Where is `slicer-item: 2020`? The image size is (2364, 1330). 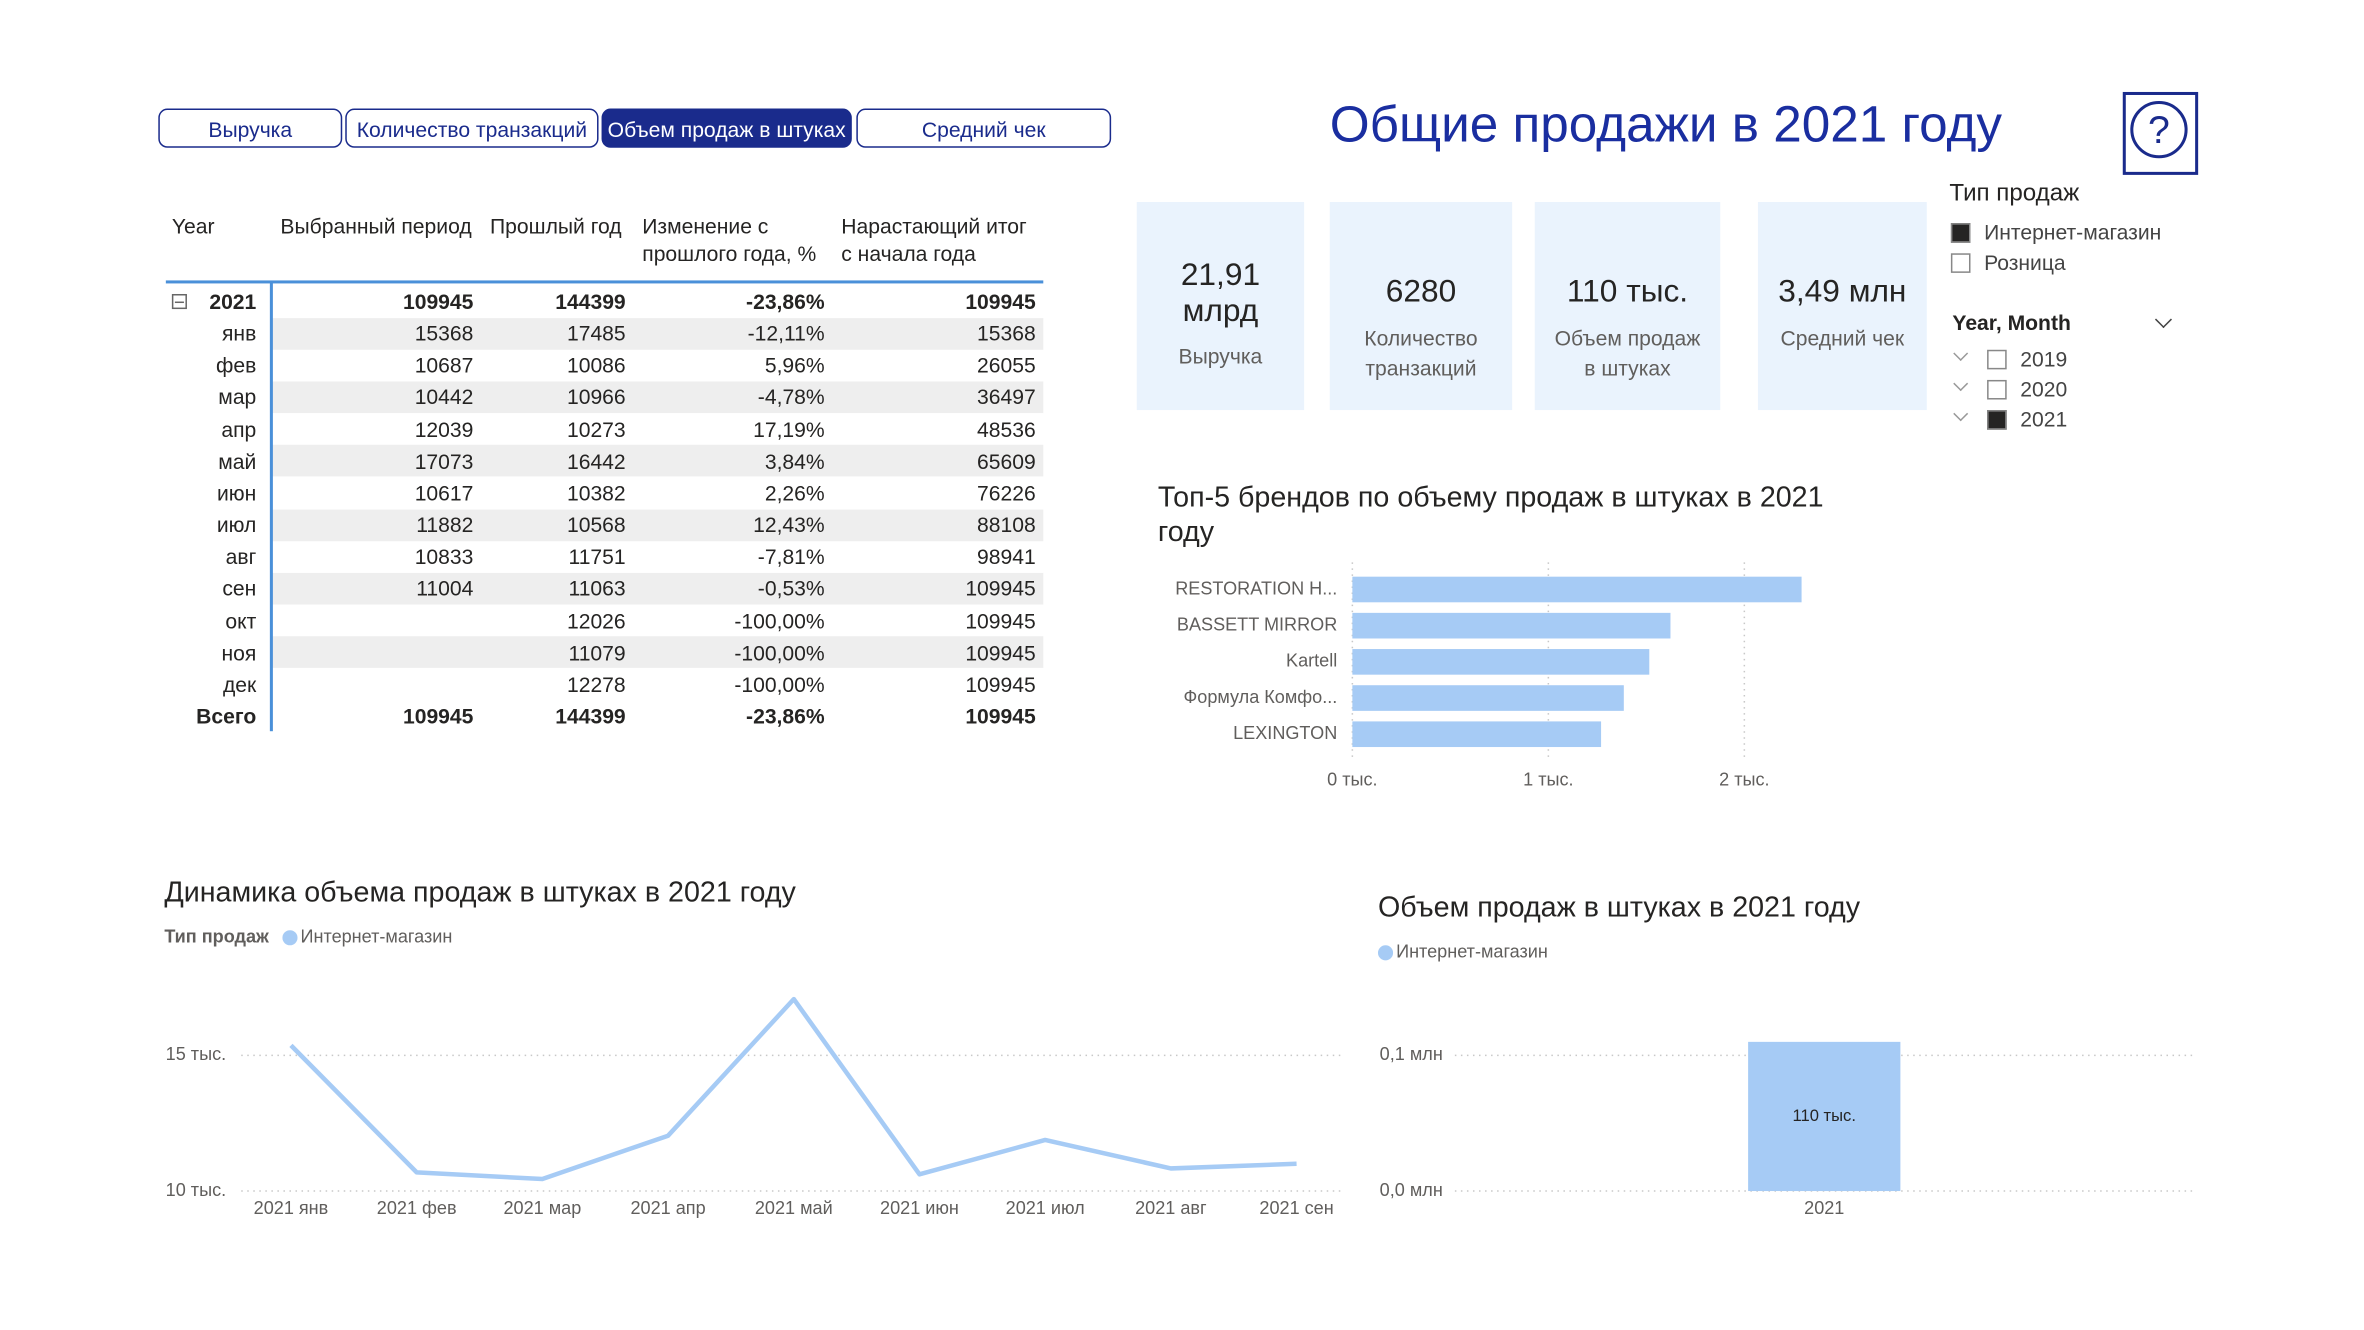
slicer-item: 2020 is located at coordinates (2044, 389).